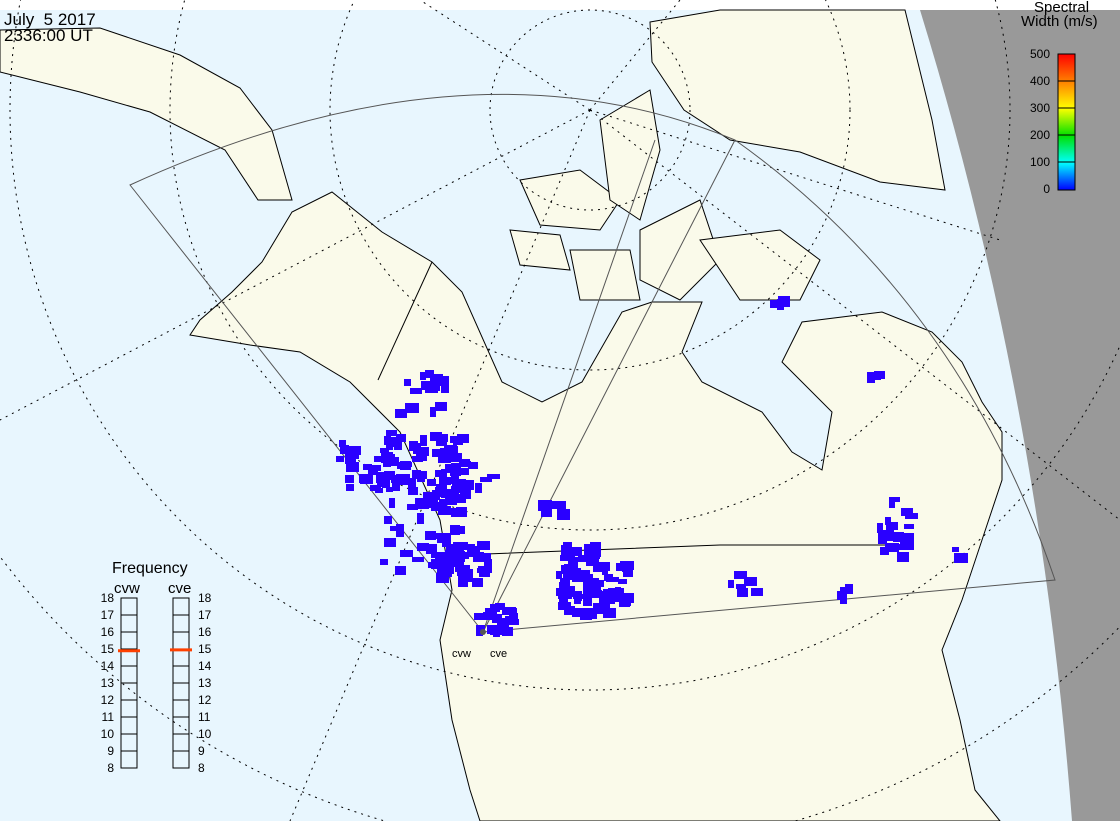 This screenshot has width=1120, height=821. I want to click on colorbar-title-1: Spectral, so click(1062, 8).